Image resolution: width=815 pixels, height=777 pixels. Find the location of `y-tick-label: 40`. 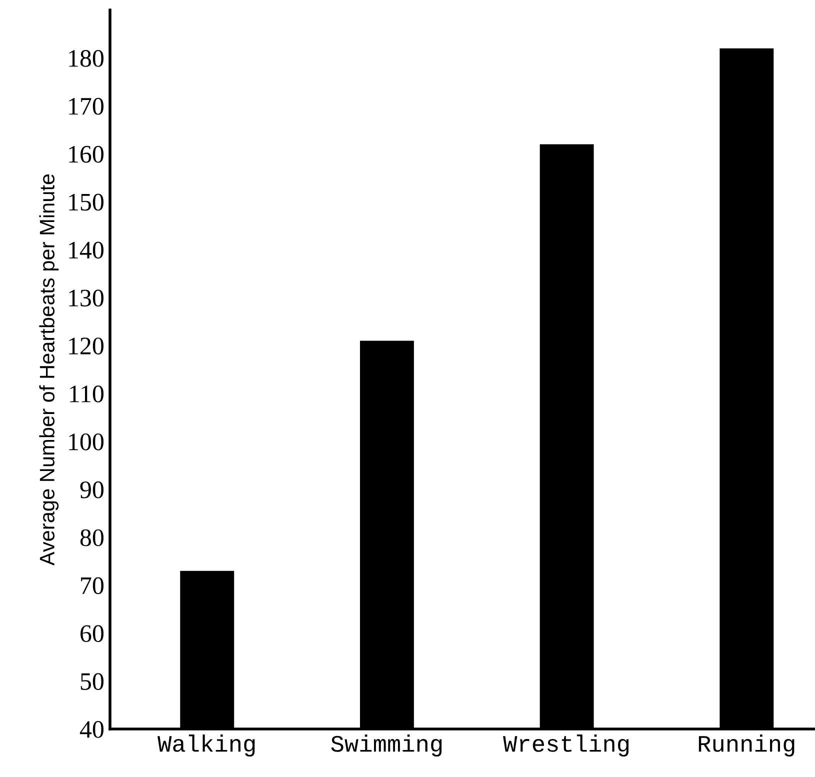

y-tick-label: 40 is located at coordinates (92, 729).